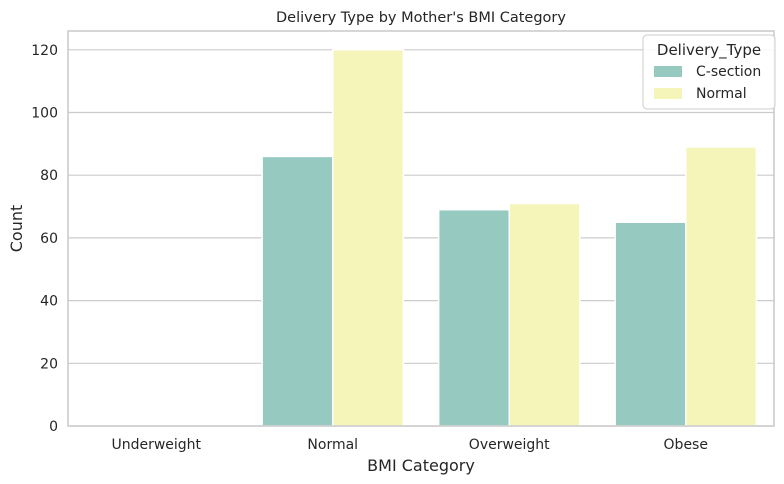 The height and width of the screenshot is (484, 784). I want to click on y-tick-labels: 0 20 40 60 80 100 120, so click(44, 239).